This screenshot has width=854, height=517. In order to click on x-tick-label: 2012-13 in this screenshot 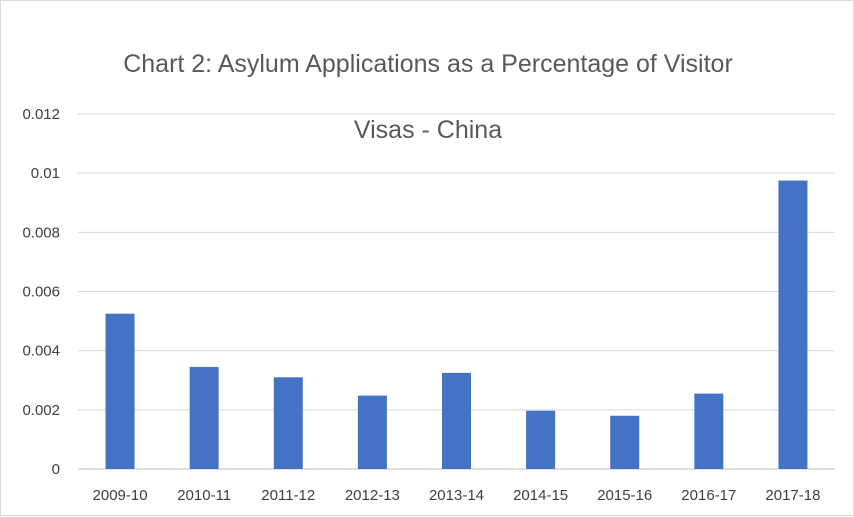, I will do `click(372, 495)`.